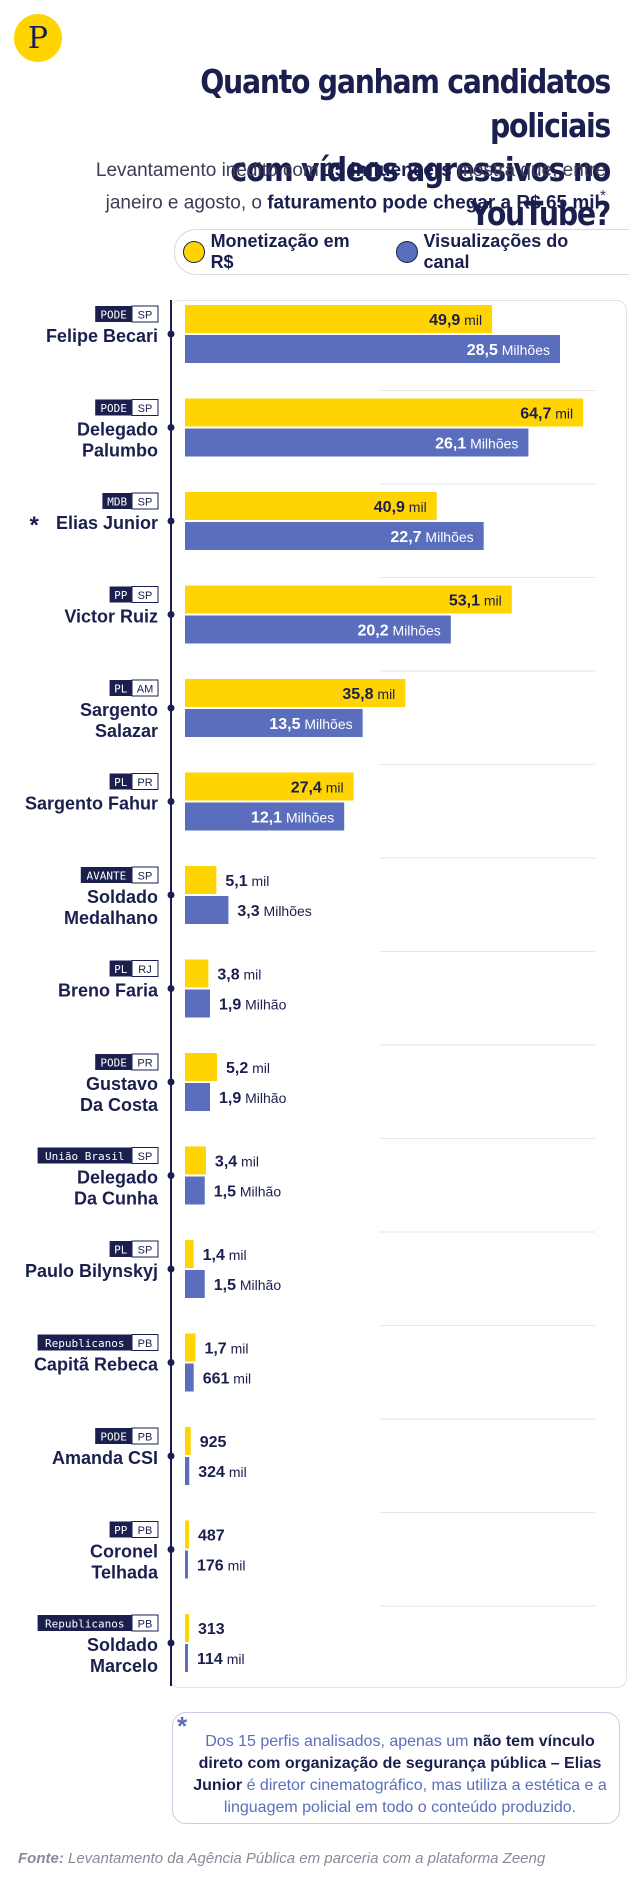  Describe the element at coordinates (221, 1566) in the screenshot. I see `data-label-views: 176 mil` at that location.